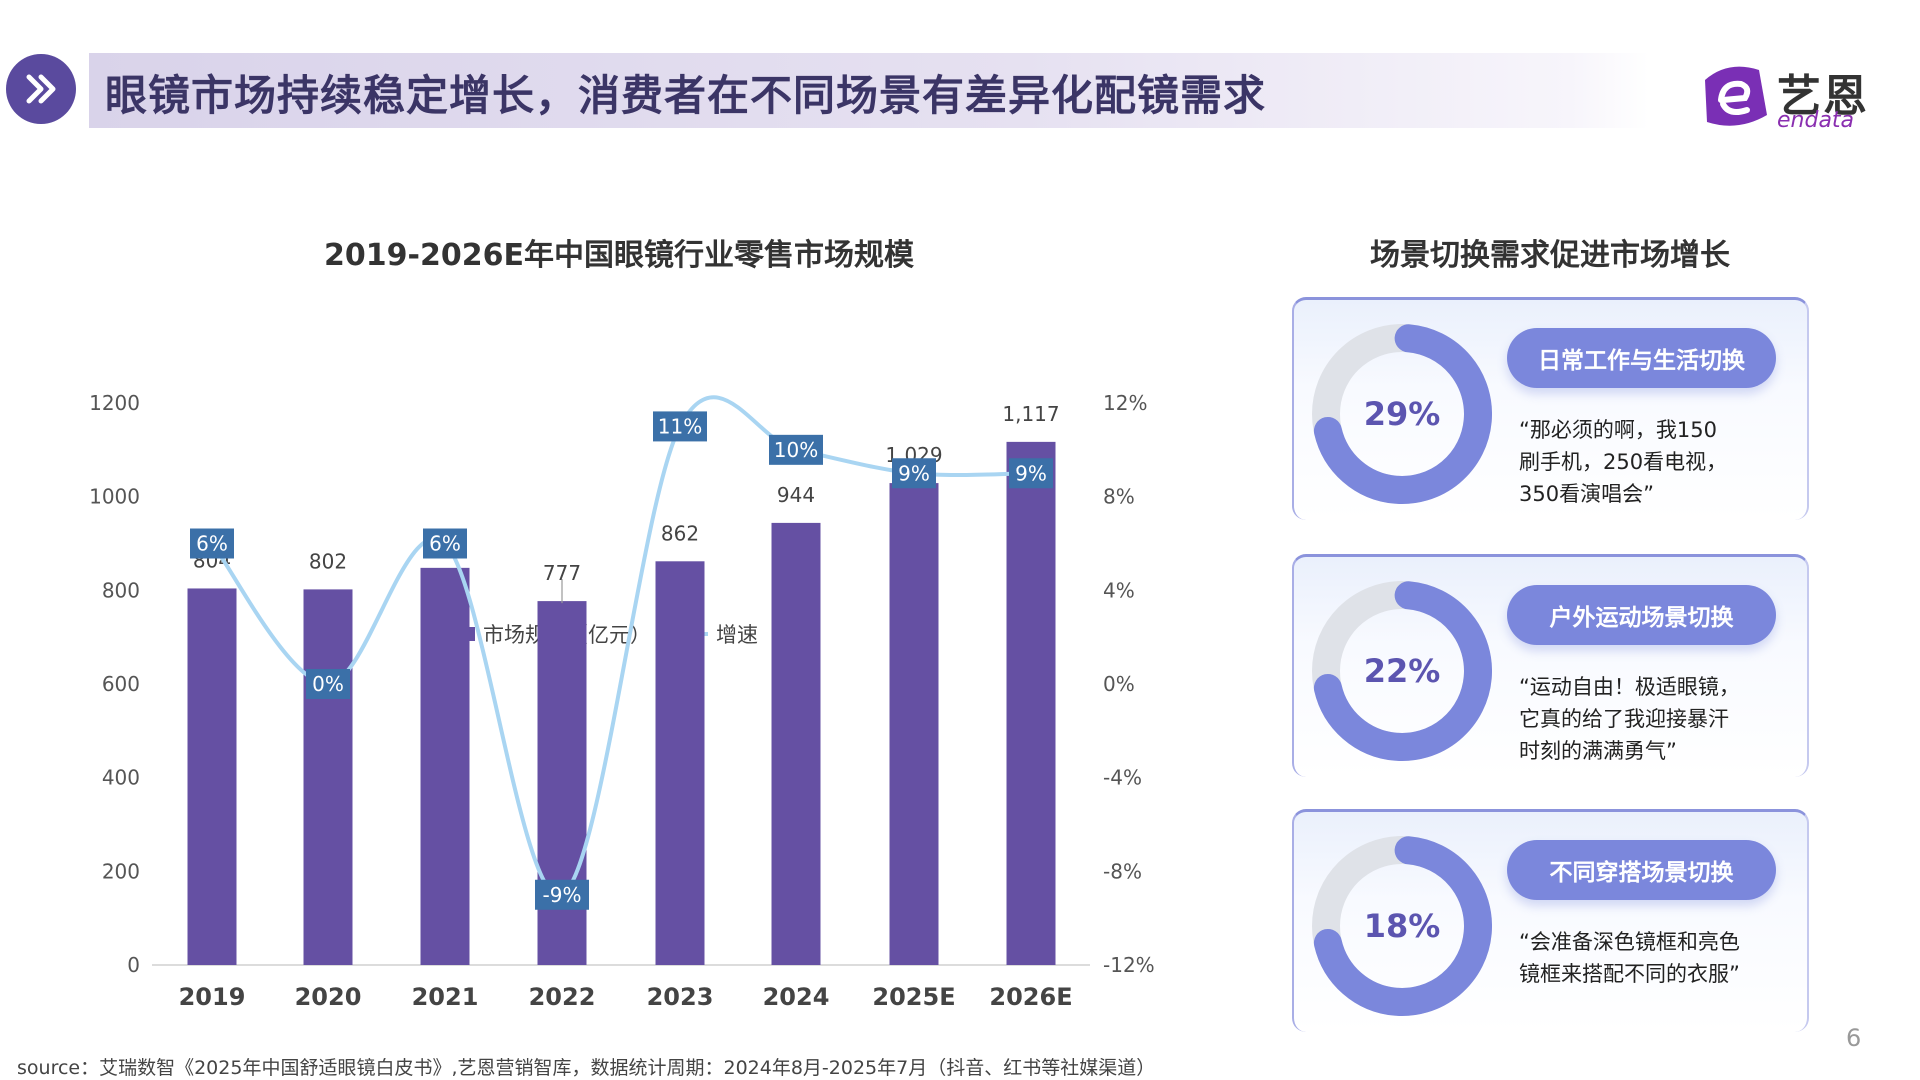 The height and width of the screenshot is (1080, 1920). Describe the element at coordinates (686, 95) in the screenshot. I see `page-title: 眼镜市场持续稳定增长，消费者在不同场景有差异化配镜需求` at that location.